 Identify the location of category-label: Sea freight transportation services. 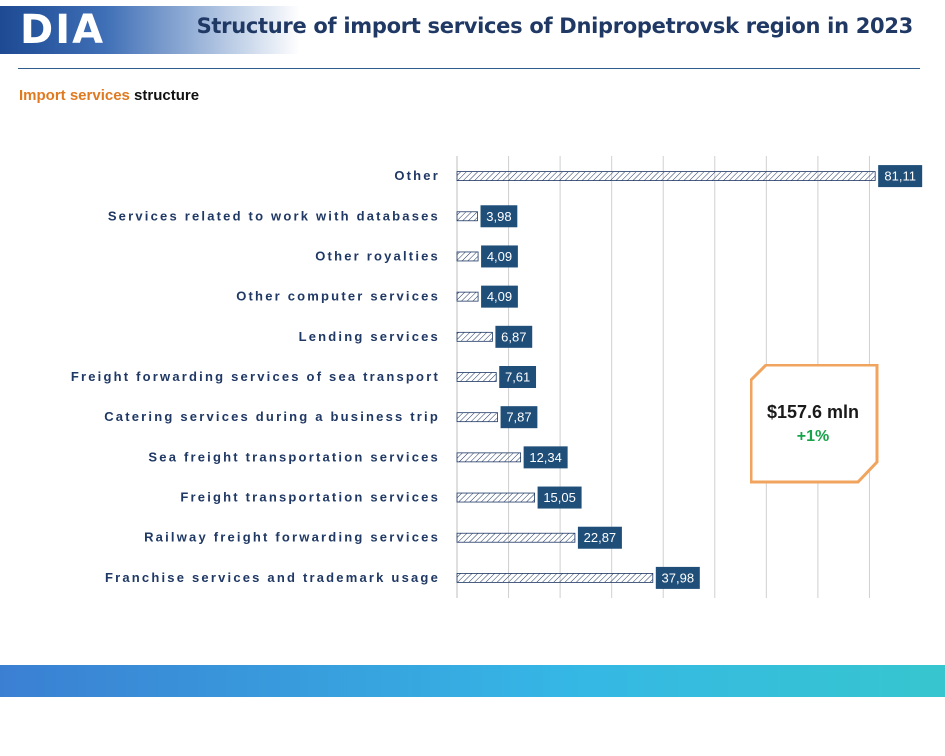
(294, 456).